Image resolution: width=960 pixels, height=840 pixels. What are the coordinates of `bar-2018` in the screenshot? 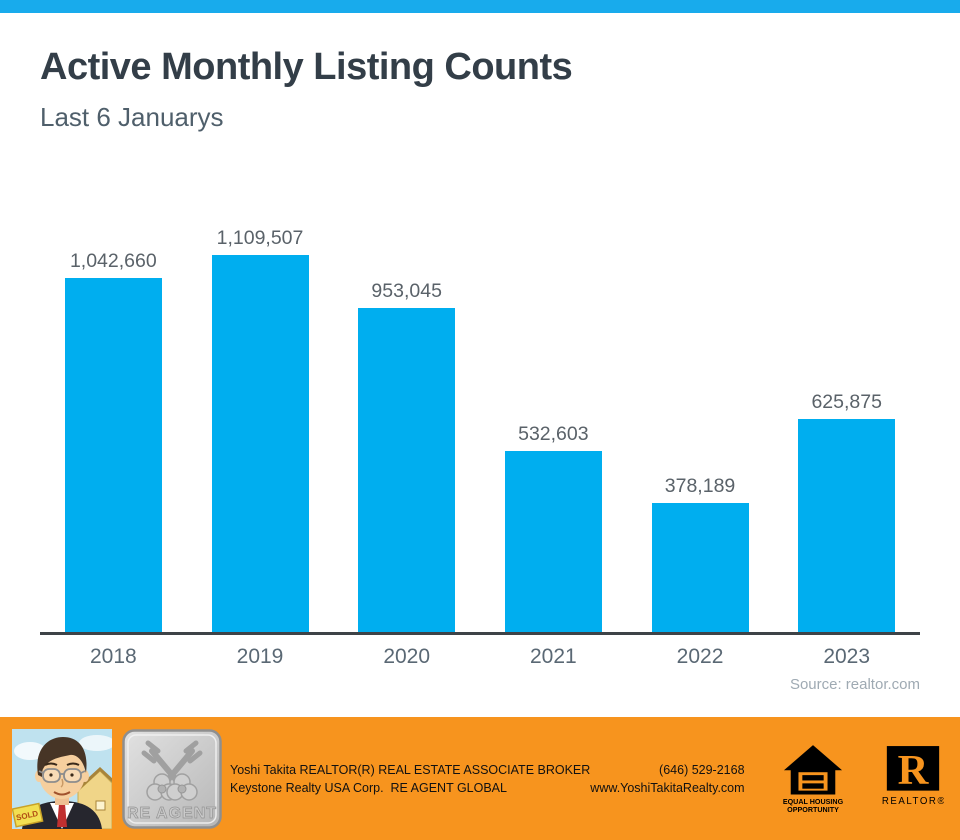 It's located at (113, 455).